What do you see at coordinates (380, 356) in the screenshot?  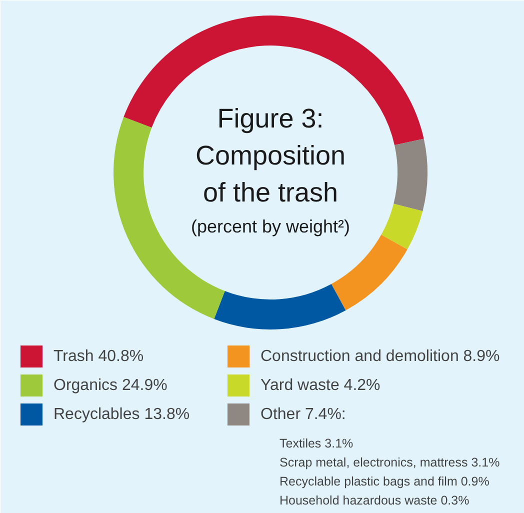 I see `legend-label: Construction and demolition 8.9%` at bounding box center [380, 356].